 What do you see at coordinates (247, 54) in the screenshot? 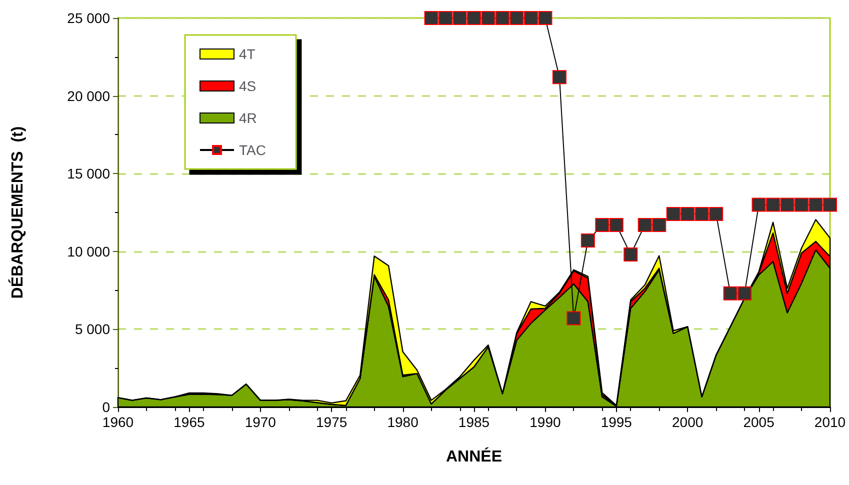
I see `legend-label: 4T` at bounding box center [247, 54].